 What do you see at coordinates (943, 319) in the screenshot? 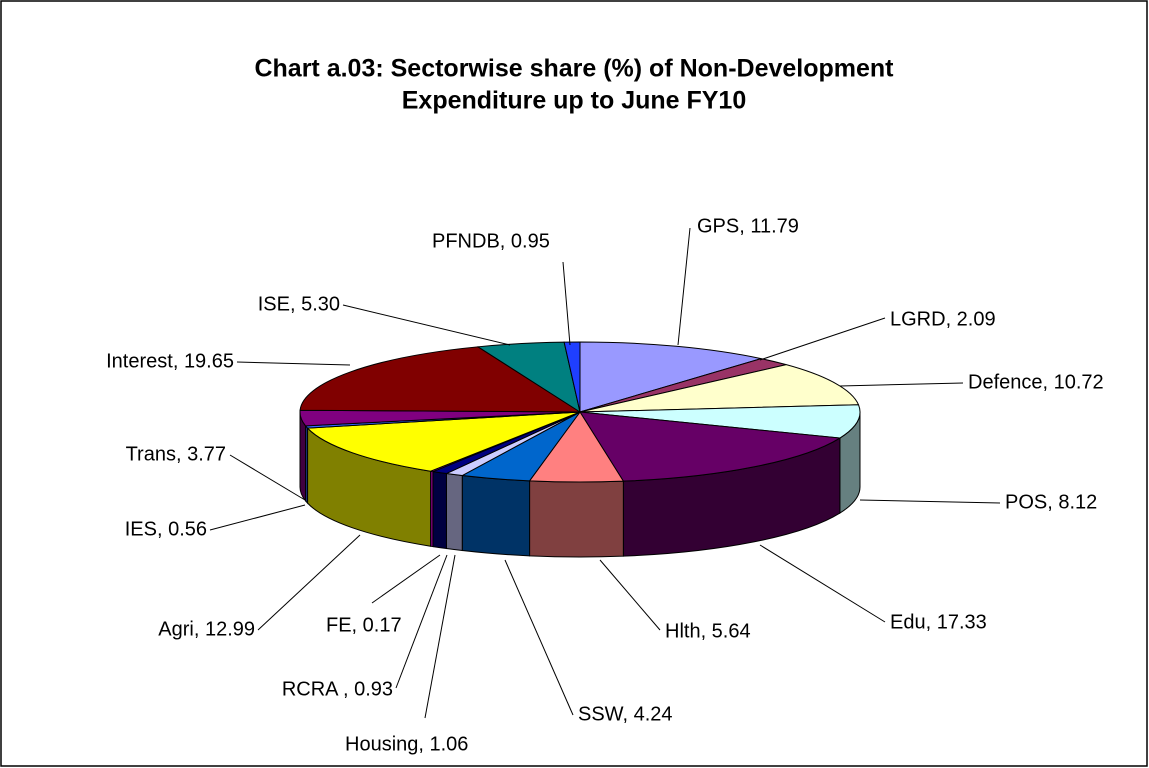
I see `data-label: LGRD, 2.09` at bounding box center [943, 319].